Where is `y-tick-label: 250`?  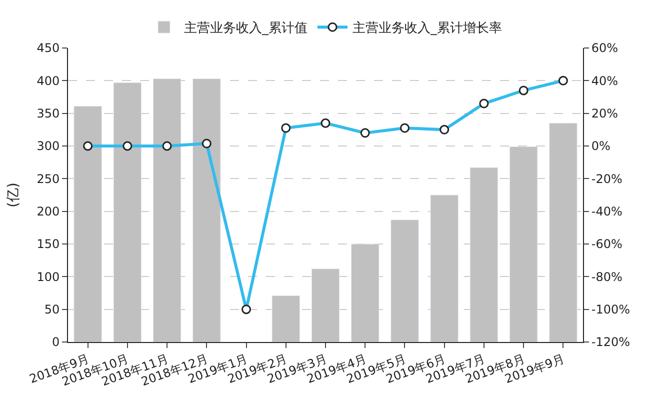 y-tick-label: 250 is located at coordinates (48, 179).